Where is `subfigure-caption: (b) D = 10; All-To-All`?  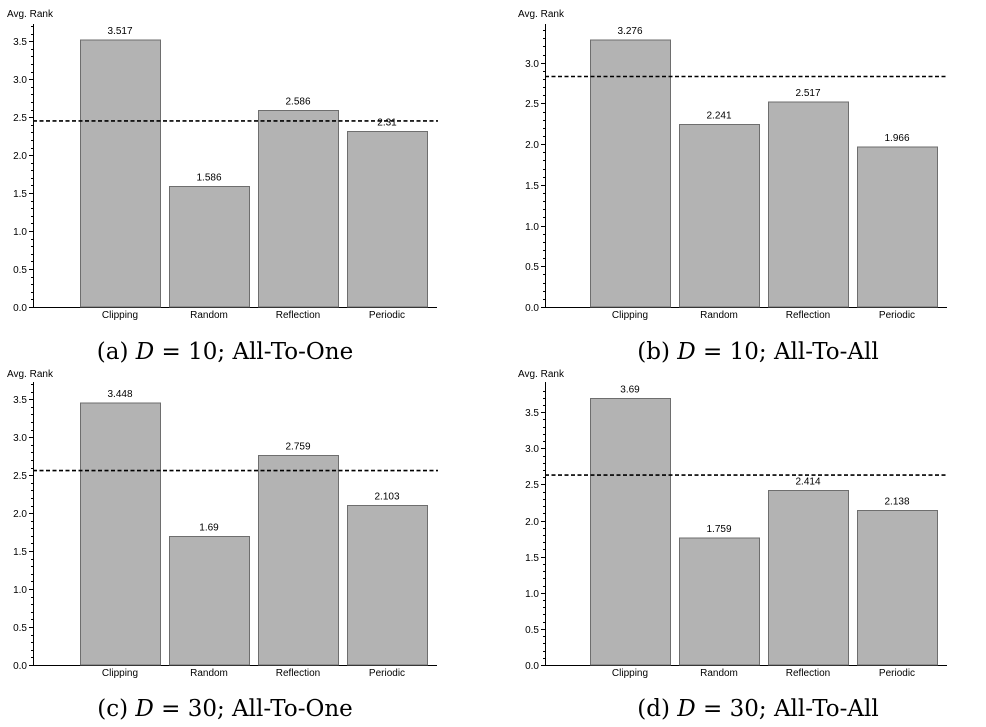 subfigure-caption: (b) D = 10; All-To-All is located at coordinates (757, 352).